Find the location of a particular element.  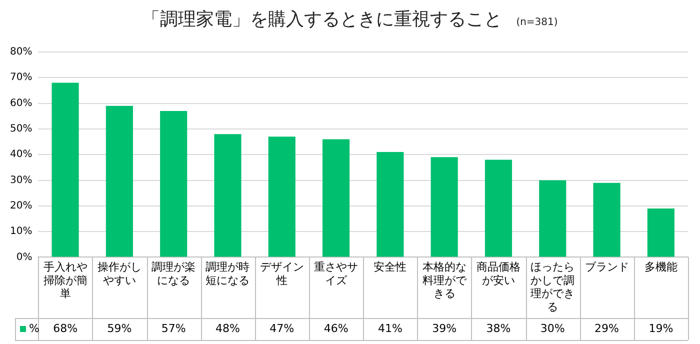

x-tick-label: 調理が楽になる is located at coordinates (174, 273).